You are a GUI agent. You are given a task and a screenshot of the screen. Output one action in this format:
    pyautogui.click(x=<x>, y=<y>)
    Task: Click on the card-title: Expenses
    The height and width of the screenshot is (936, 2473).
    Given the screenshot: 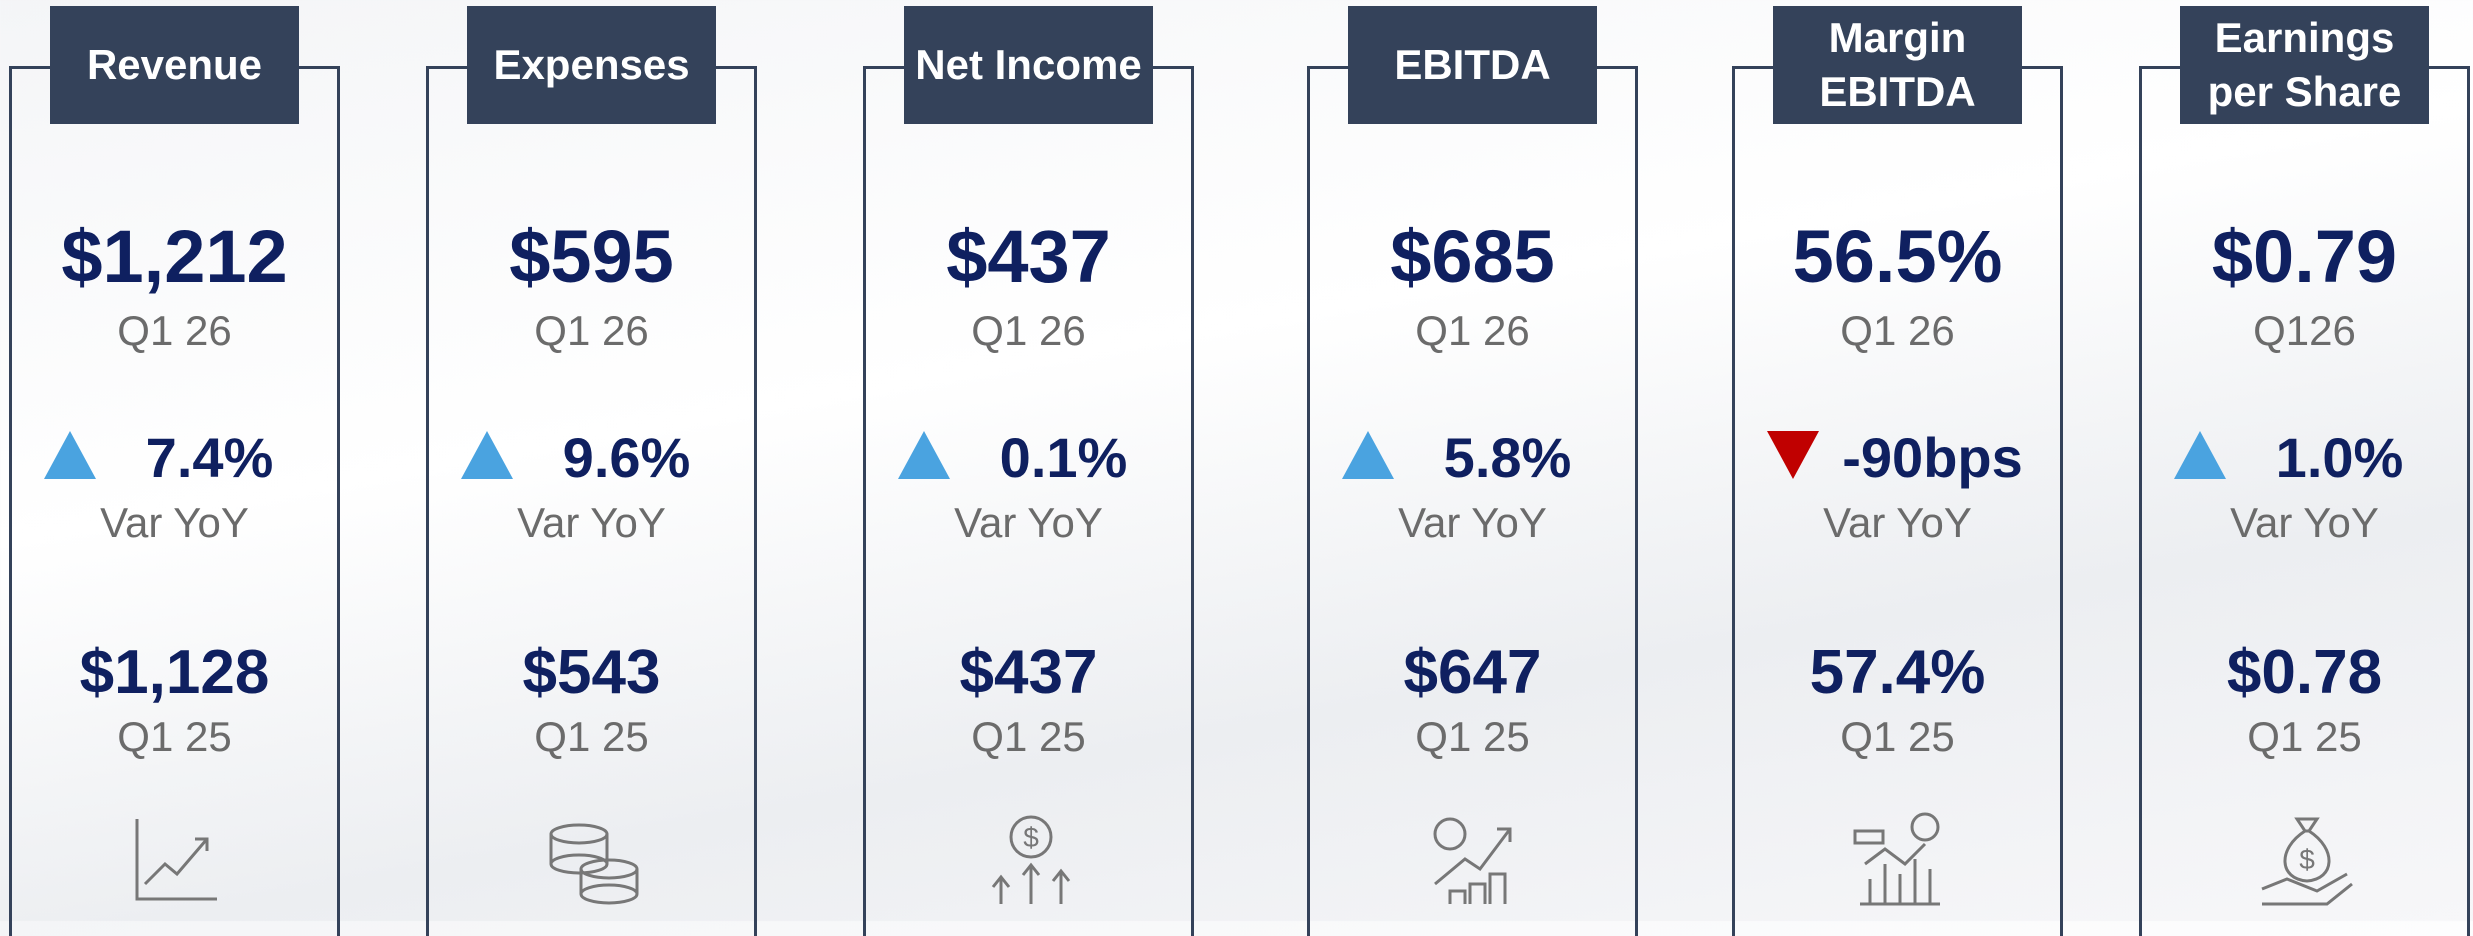 What is the action you would take?
    pyautogui.click(x=591, y=65)
    